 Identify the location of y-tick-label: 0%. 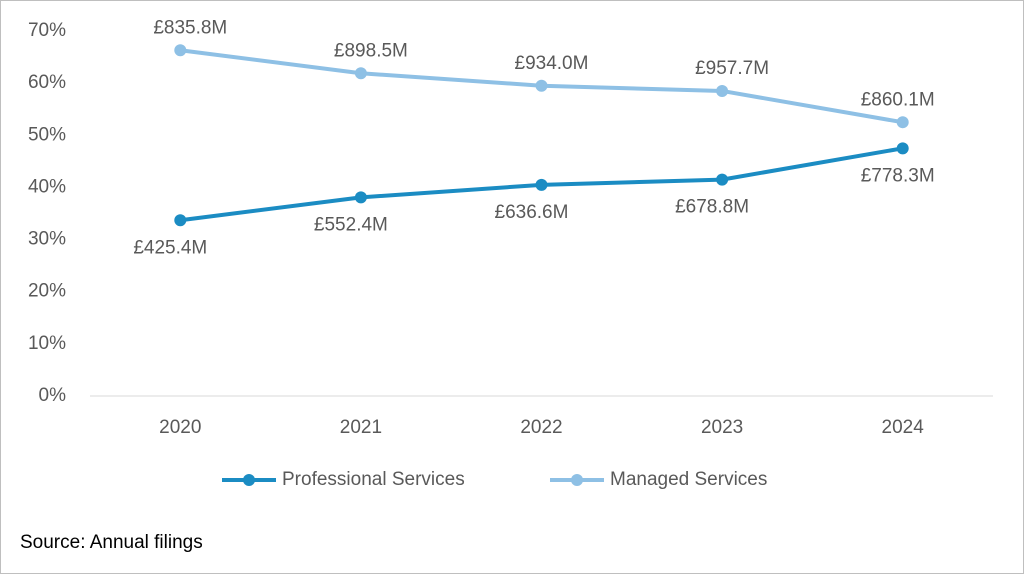
(53, 395).